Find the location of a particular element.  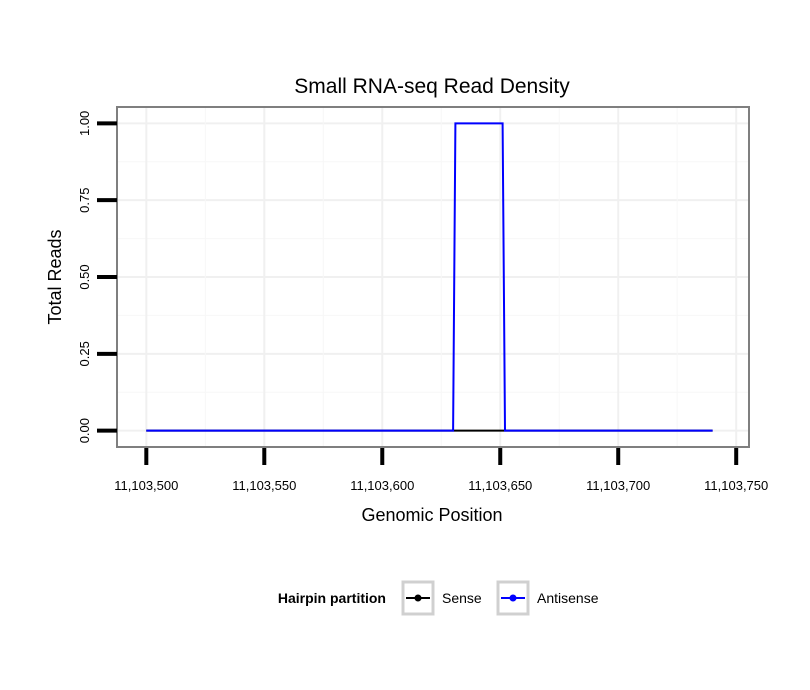

y-tick-label: 0.25 is located at coordinates (84, 353).